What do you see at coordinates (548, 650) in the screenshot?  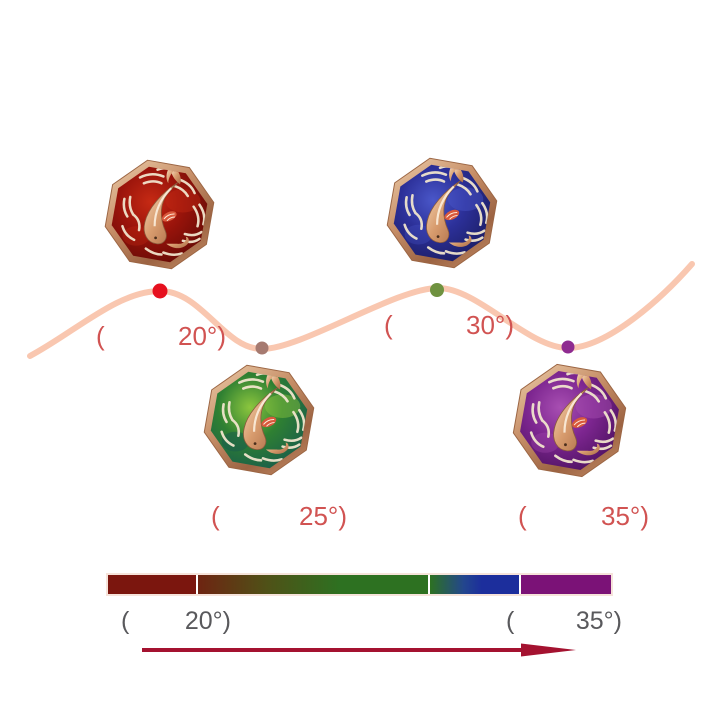 I see `arrow-head` at bounding box center [548, 650].